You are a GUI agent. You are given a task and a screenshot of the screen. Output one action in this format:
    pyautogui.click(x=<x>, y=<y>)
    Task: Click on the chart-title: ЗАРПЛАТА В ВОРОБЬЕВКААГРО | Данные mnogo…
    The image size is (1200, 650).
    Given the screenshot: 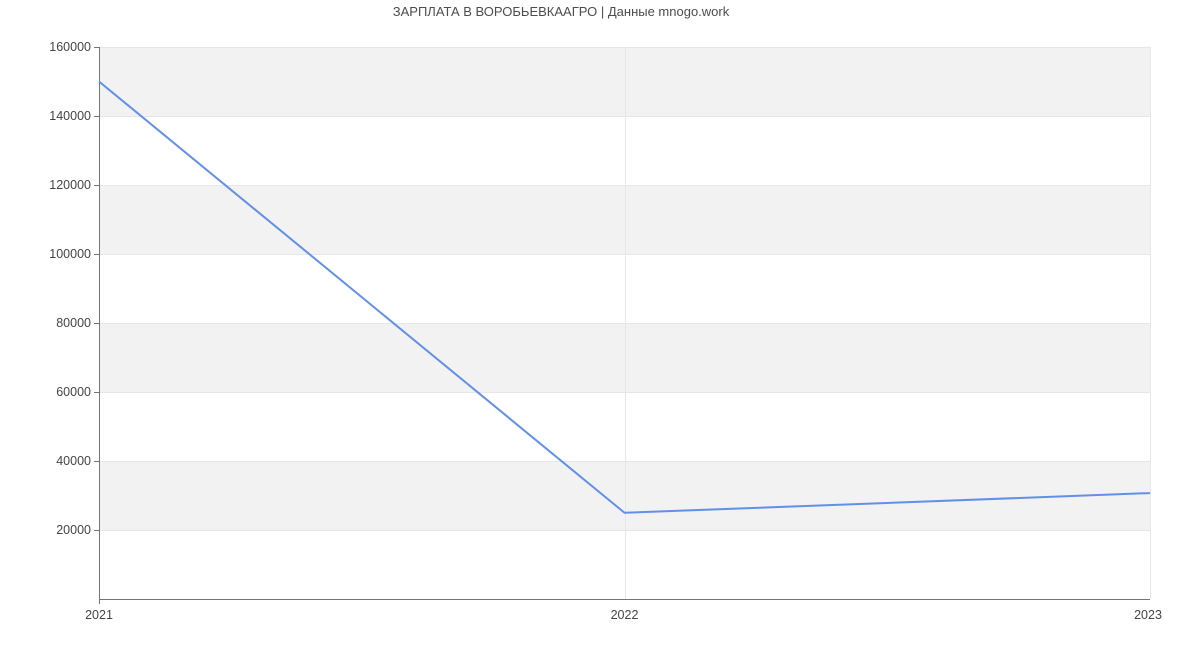 What is the action you would take?
    pyautogui.click(x=561, y=11)
    